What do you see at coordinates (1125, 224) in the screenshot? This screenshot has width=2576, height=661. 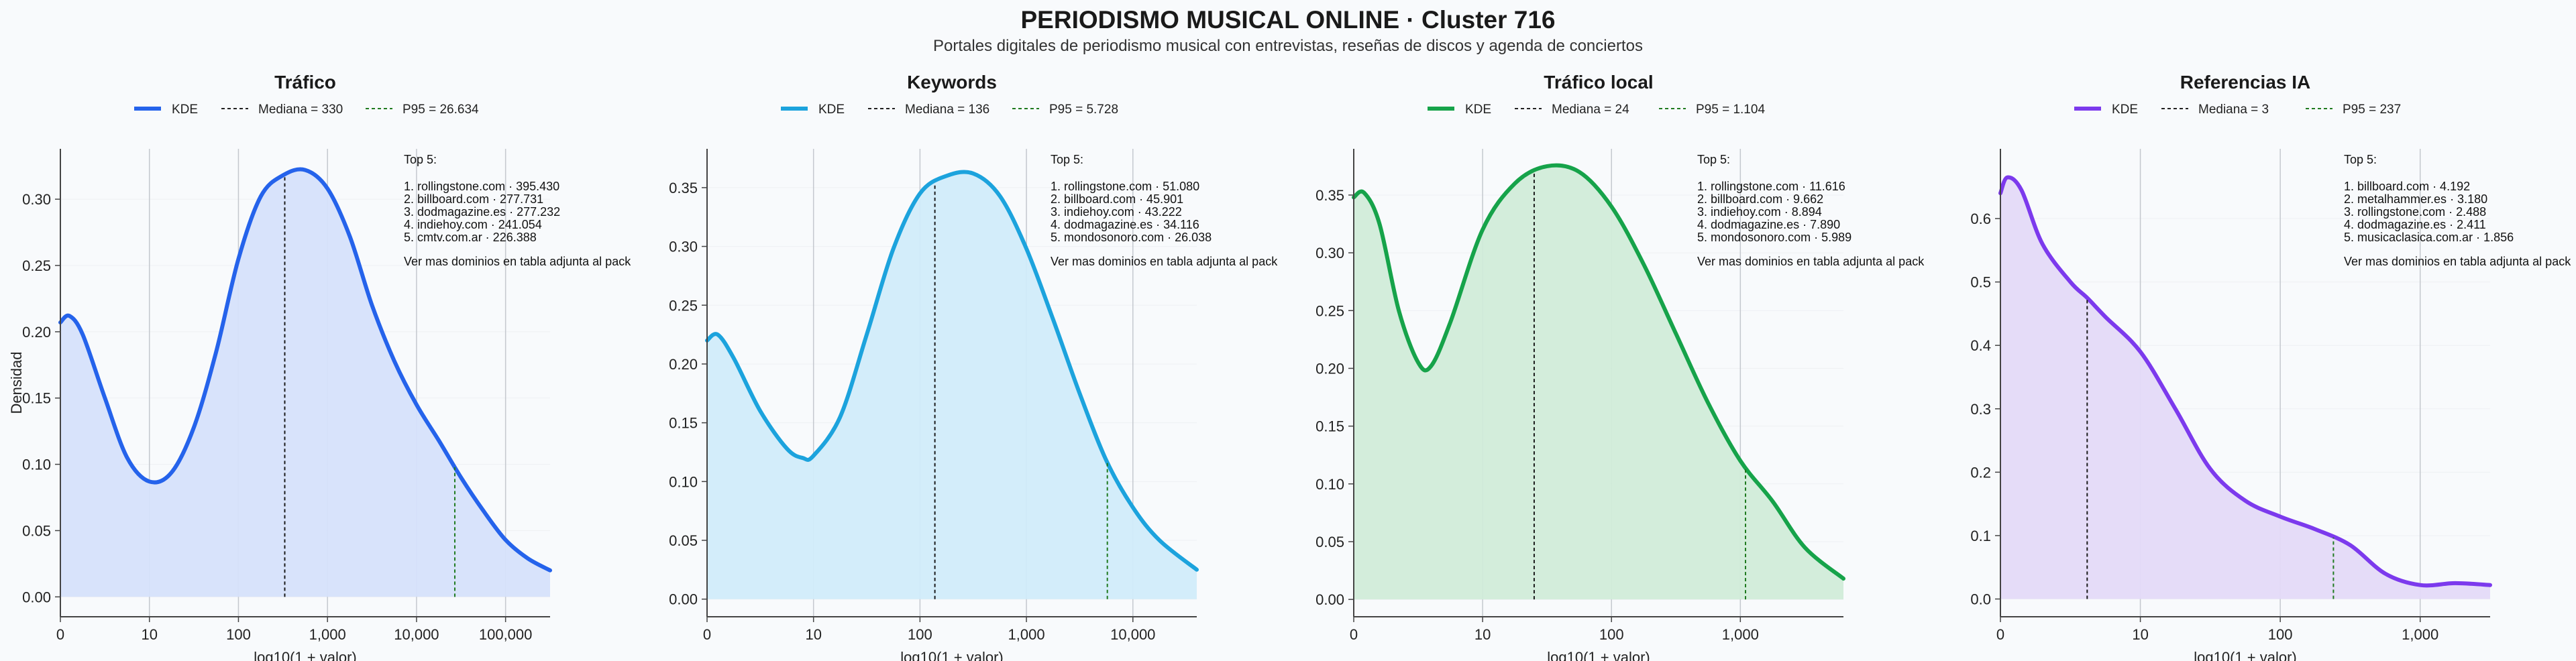 I see `top5-item: 4. dodmagazine.es · 34.116` at bounding box center [1125, 224].